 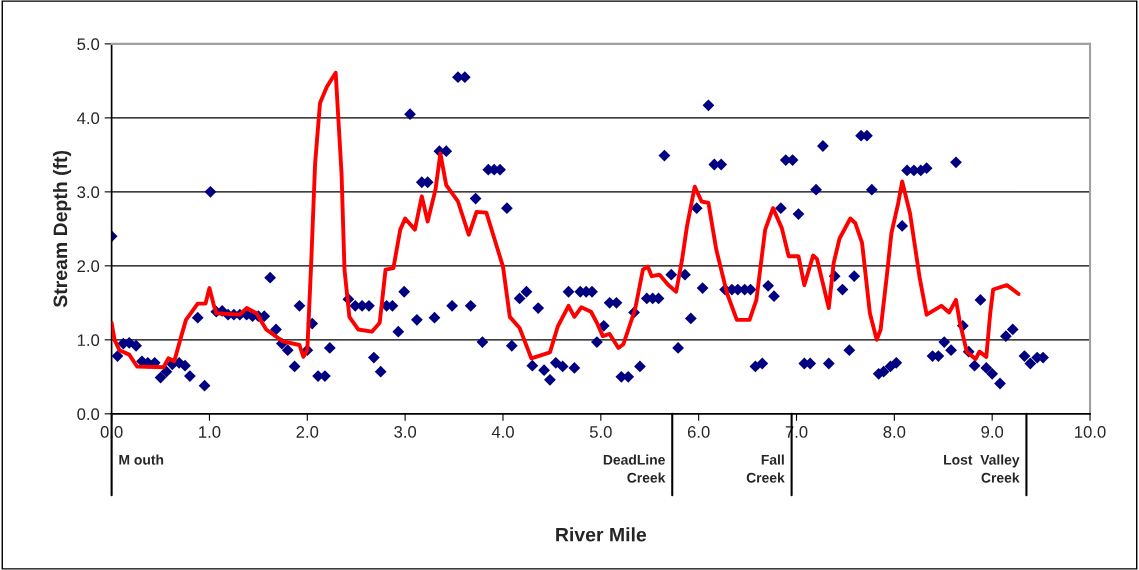 I want to click on y-tick-label: 1.0, so click(x=88, y=340).